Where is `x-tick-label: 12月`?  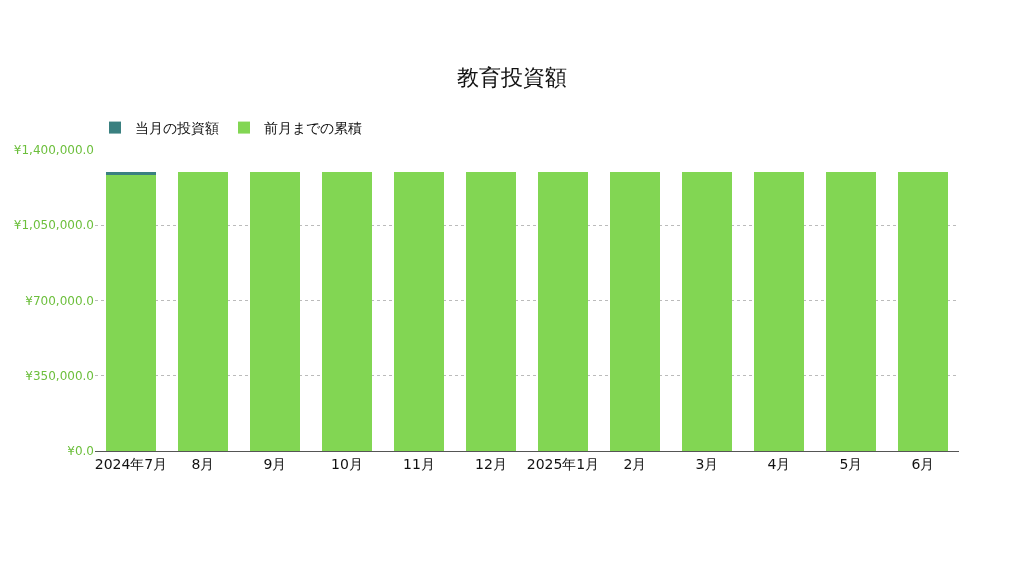 x-tick-label: 12月 is located at coordinates (491, 463).